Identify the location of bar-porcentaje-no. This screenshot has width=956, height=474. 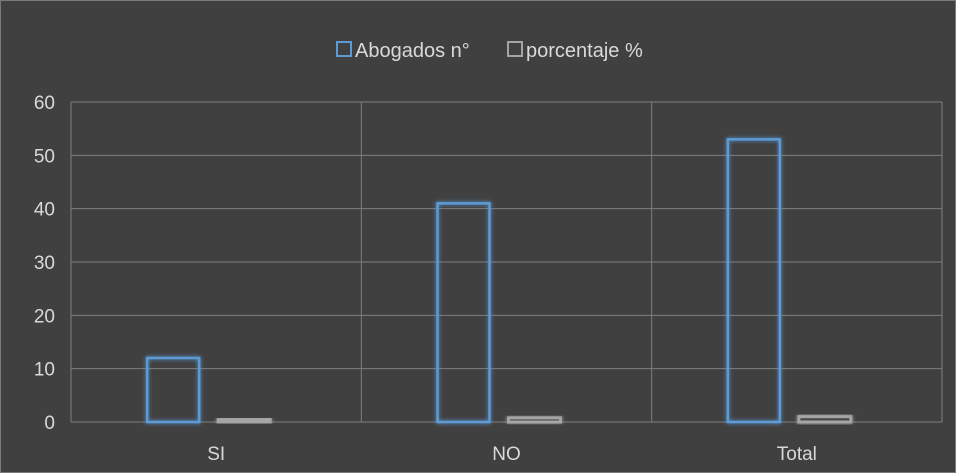
(534, 420).